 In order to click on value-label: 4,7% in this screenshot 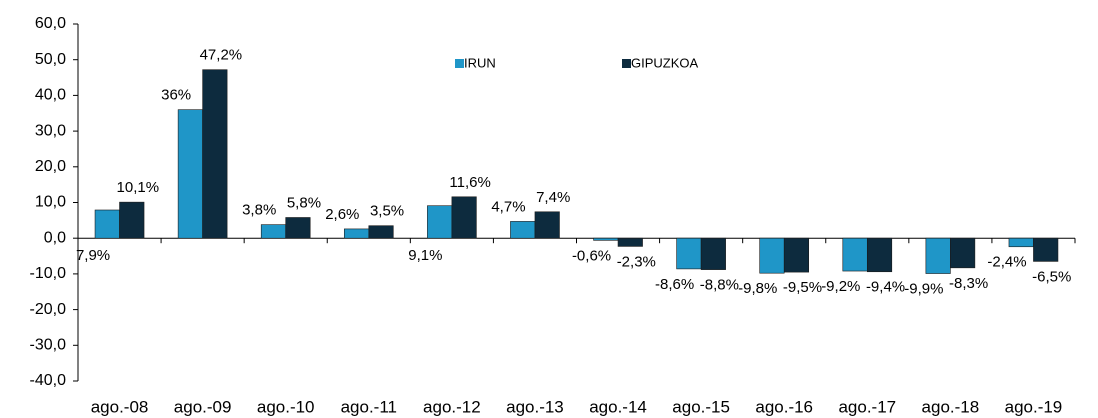, I will do `click(508, 206)`.